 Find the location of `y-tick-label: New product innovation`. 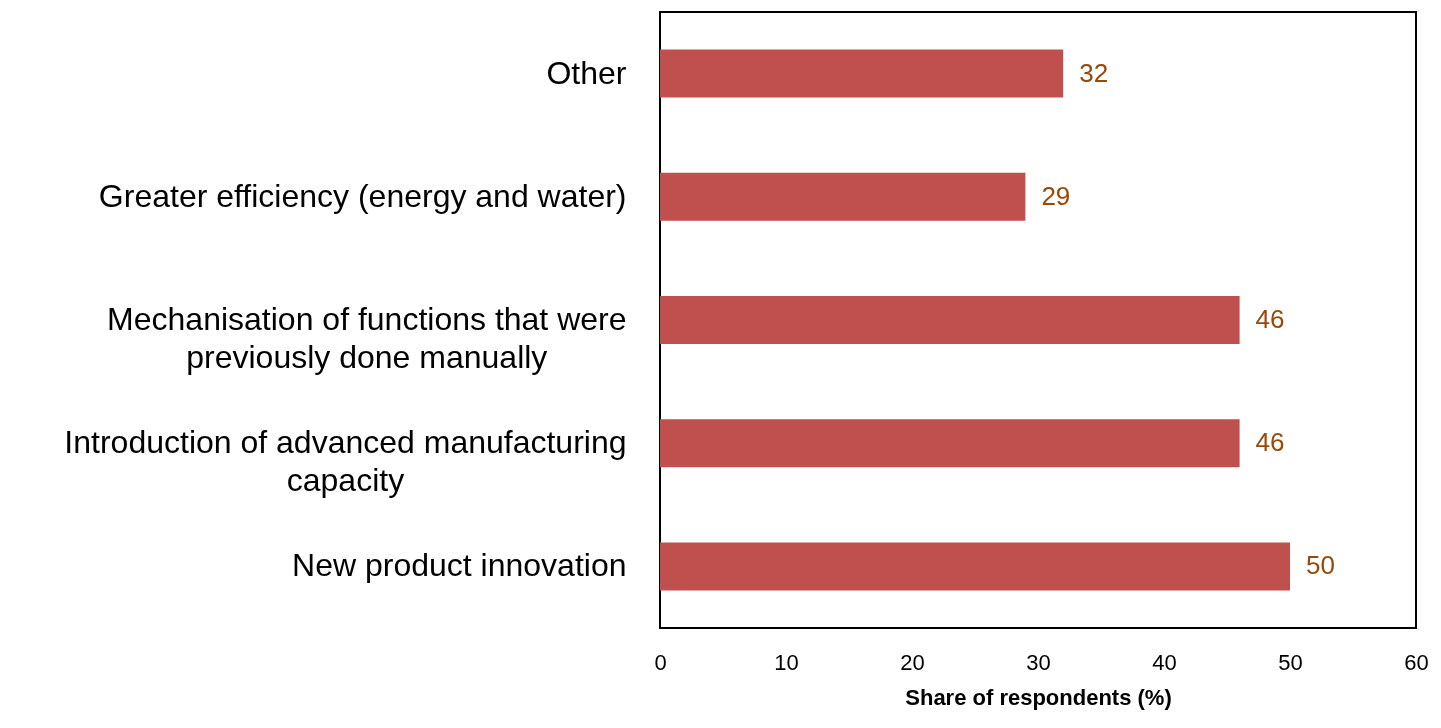

y-tick-label: New product innovation is located at coordinates (459, 565).